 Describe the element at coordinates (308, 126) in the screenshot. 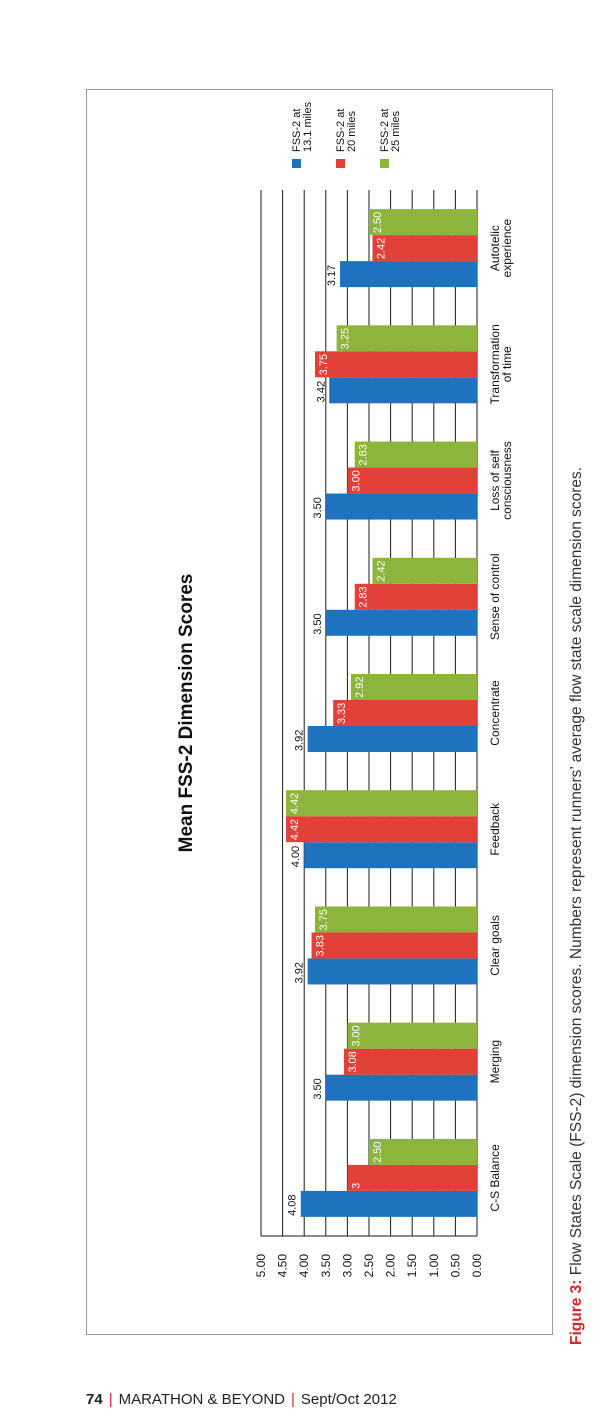

I see `legend-label-line: 13.1 miles` at that location.